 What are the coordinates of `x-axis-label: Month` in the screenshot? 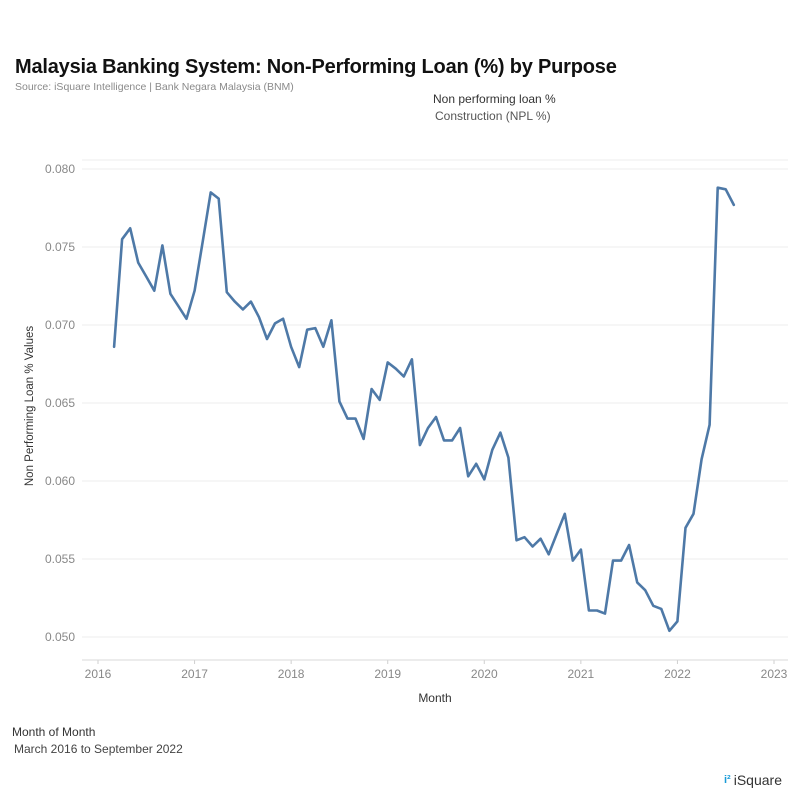 It's located at (434, 698).